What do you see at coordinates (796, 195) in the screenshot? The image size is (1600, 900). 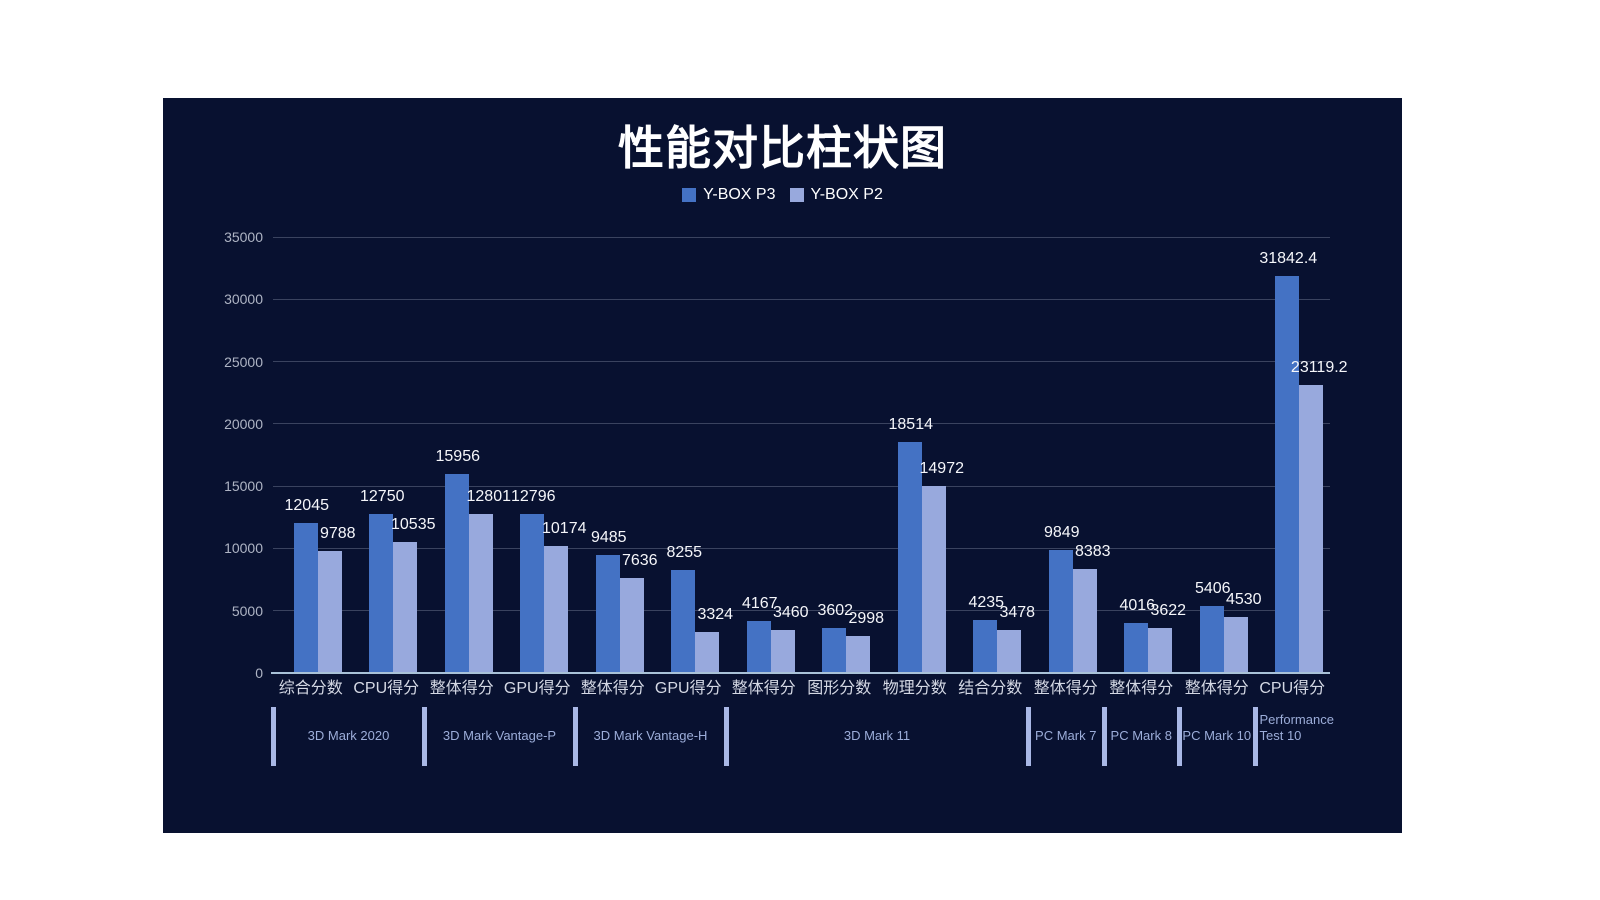 I see `legend-swatch-ybox-p2` at bounding box center [796, 195].